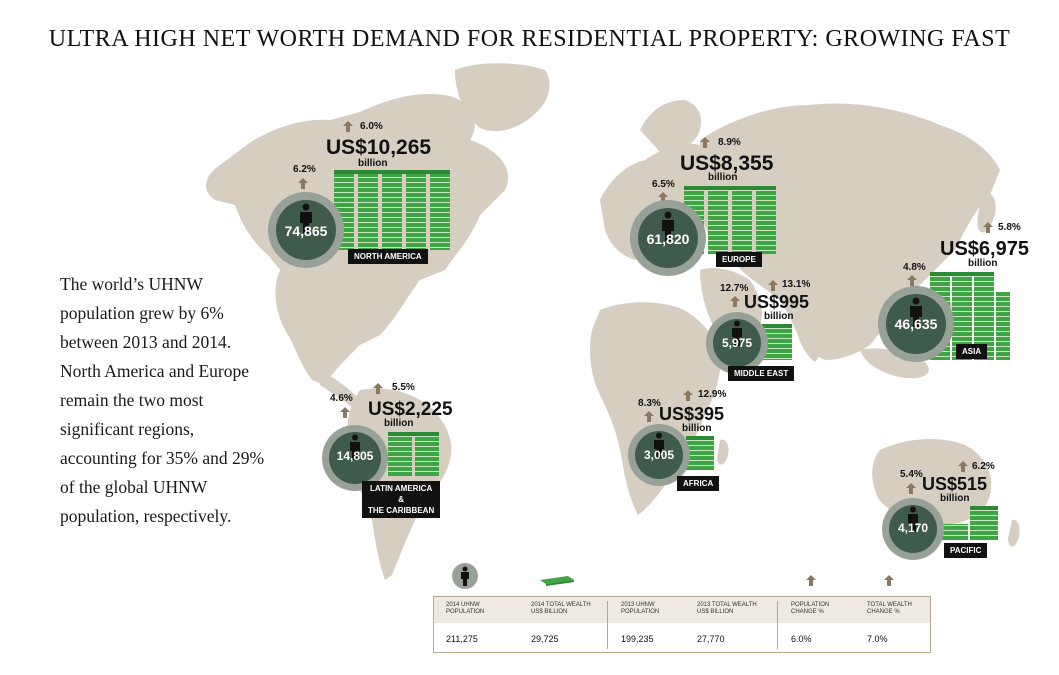  I want to click on header-line: CHANGE %, so click(883, 612).